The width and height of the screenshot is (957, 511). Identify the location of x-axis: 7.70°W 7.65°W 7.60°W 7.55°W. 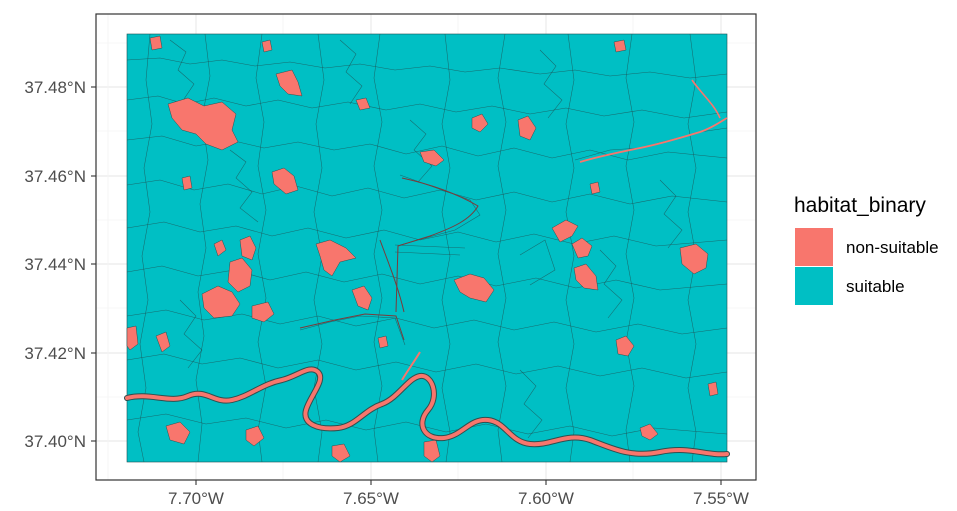
(458, 498).